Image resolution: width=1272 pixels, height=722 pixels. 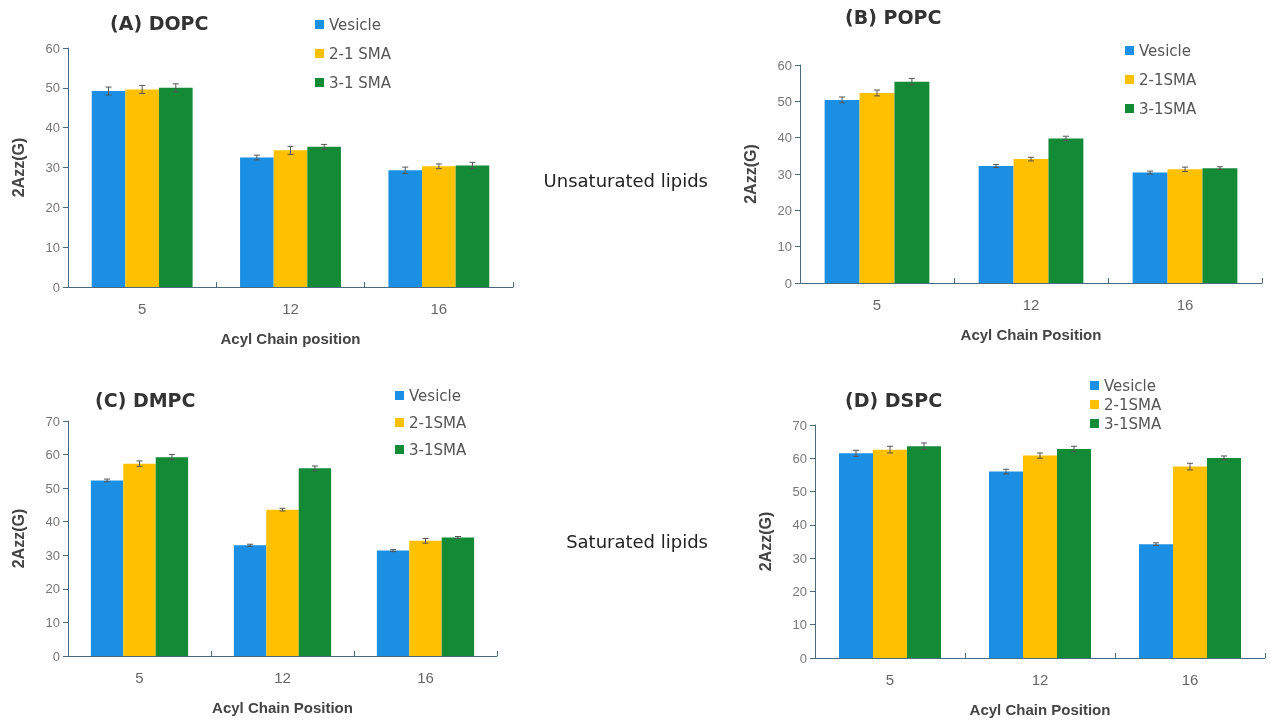 I want to click on x-axis-title: Acyl Chain position, so click(x=290, y=338).